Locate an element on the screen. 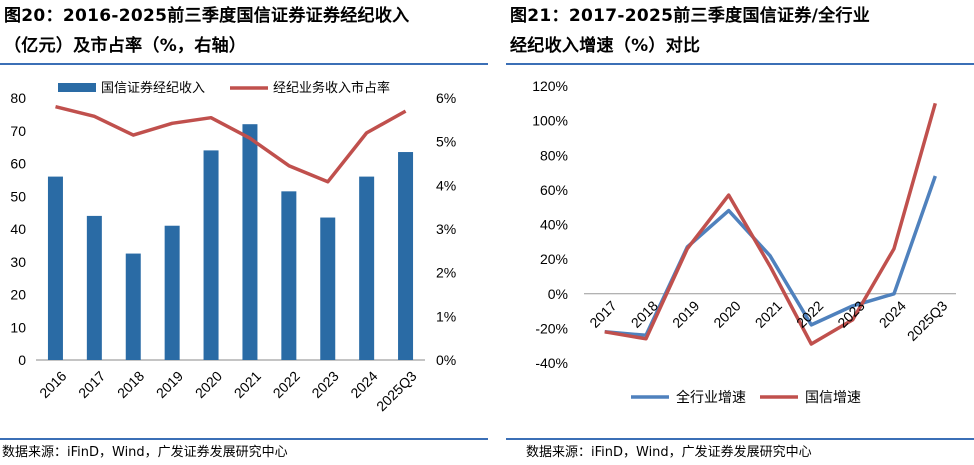  market-share-line is located at coordinates (231, 144).